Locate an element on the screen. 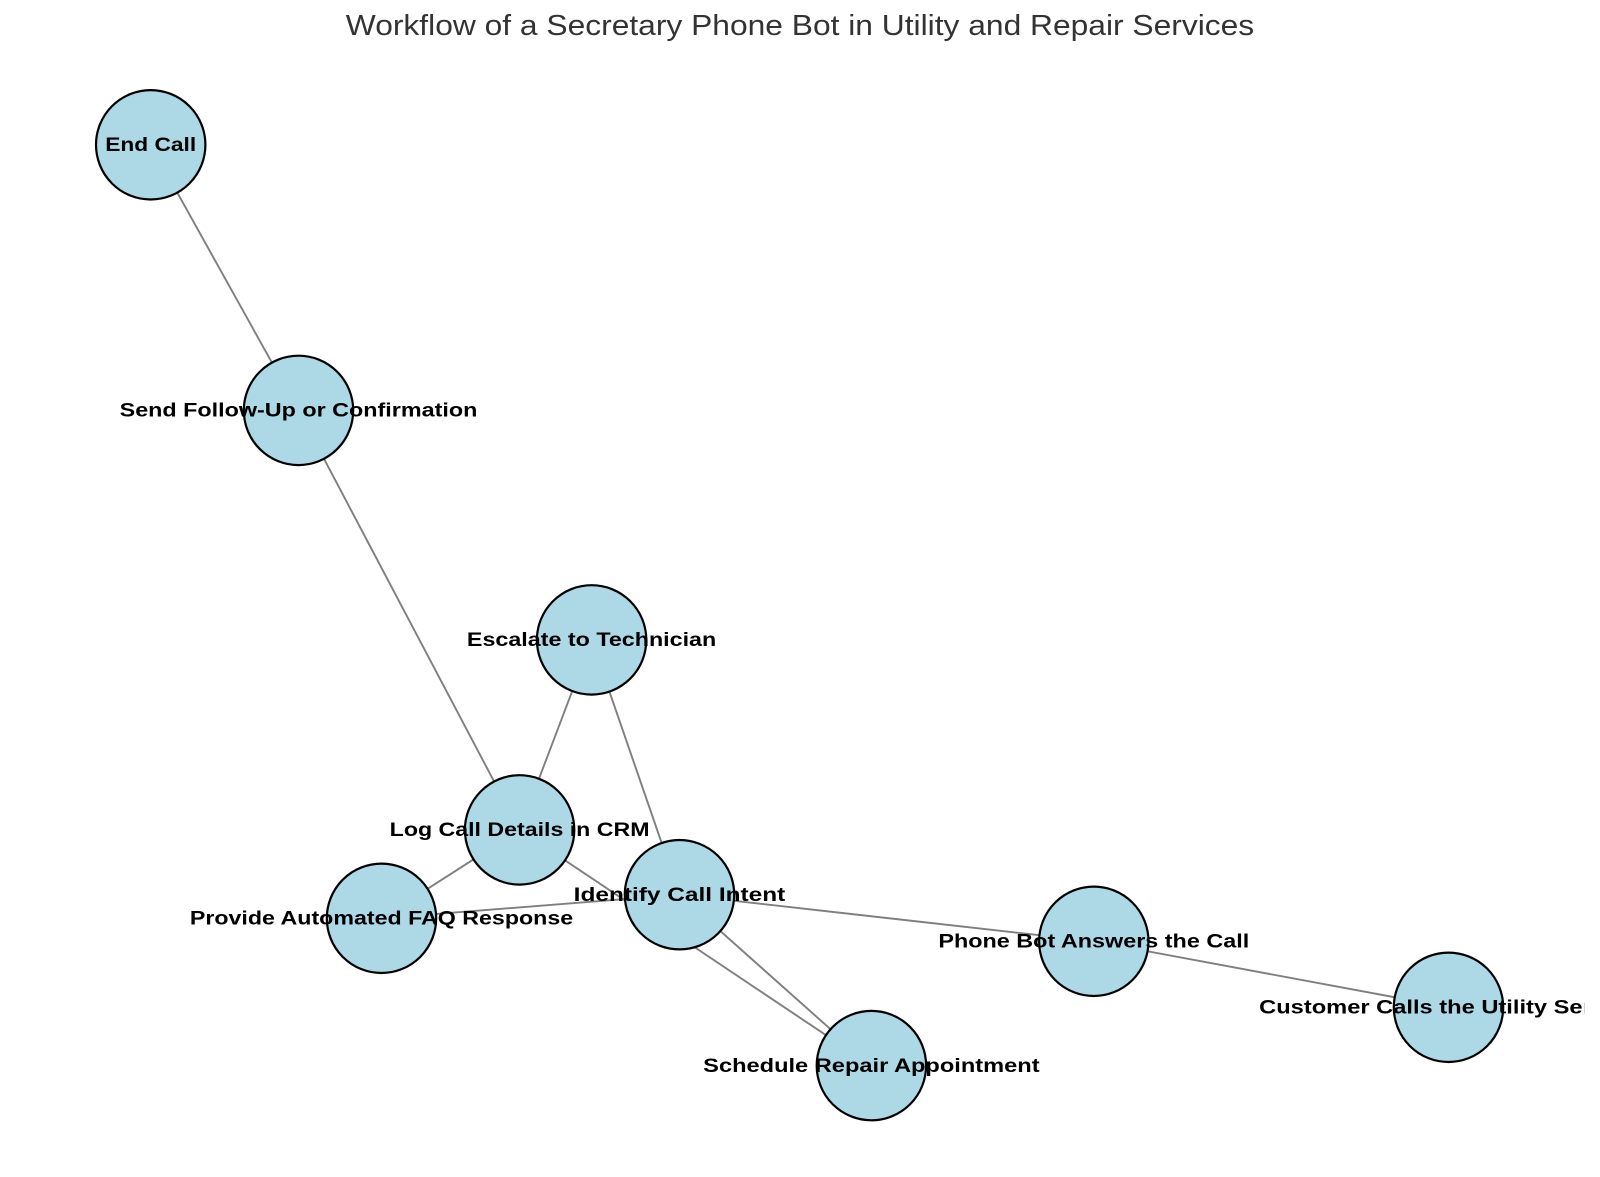  svg-text: Identify Call Intent is located at coordinates (680, 895).